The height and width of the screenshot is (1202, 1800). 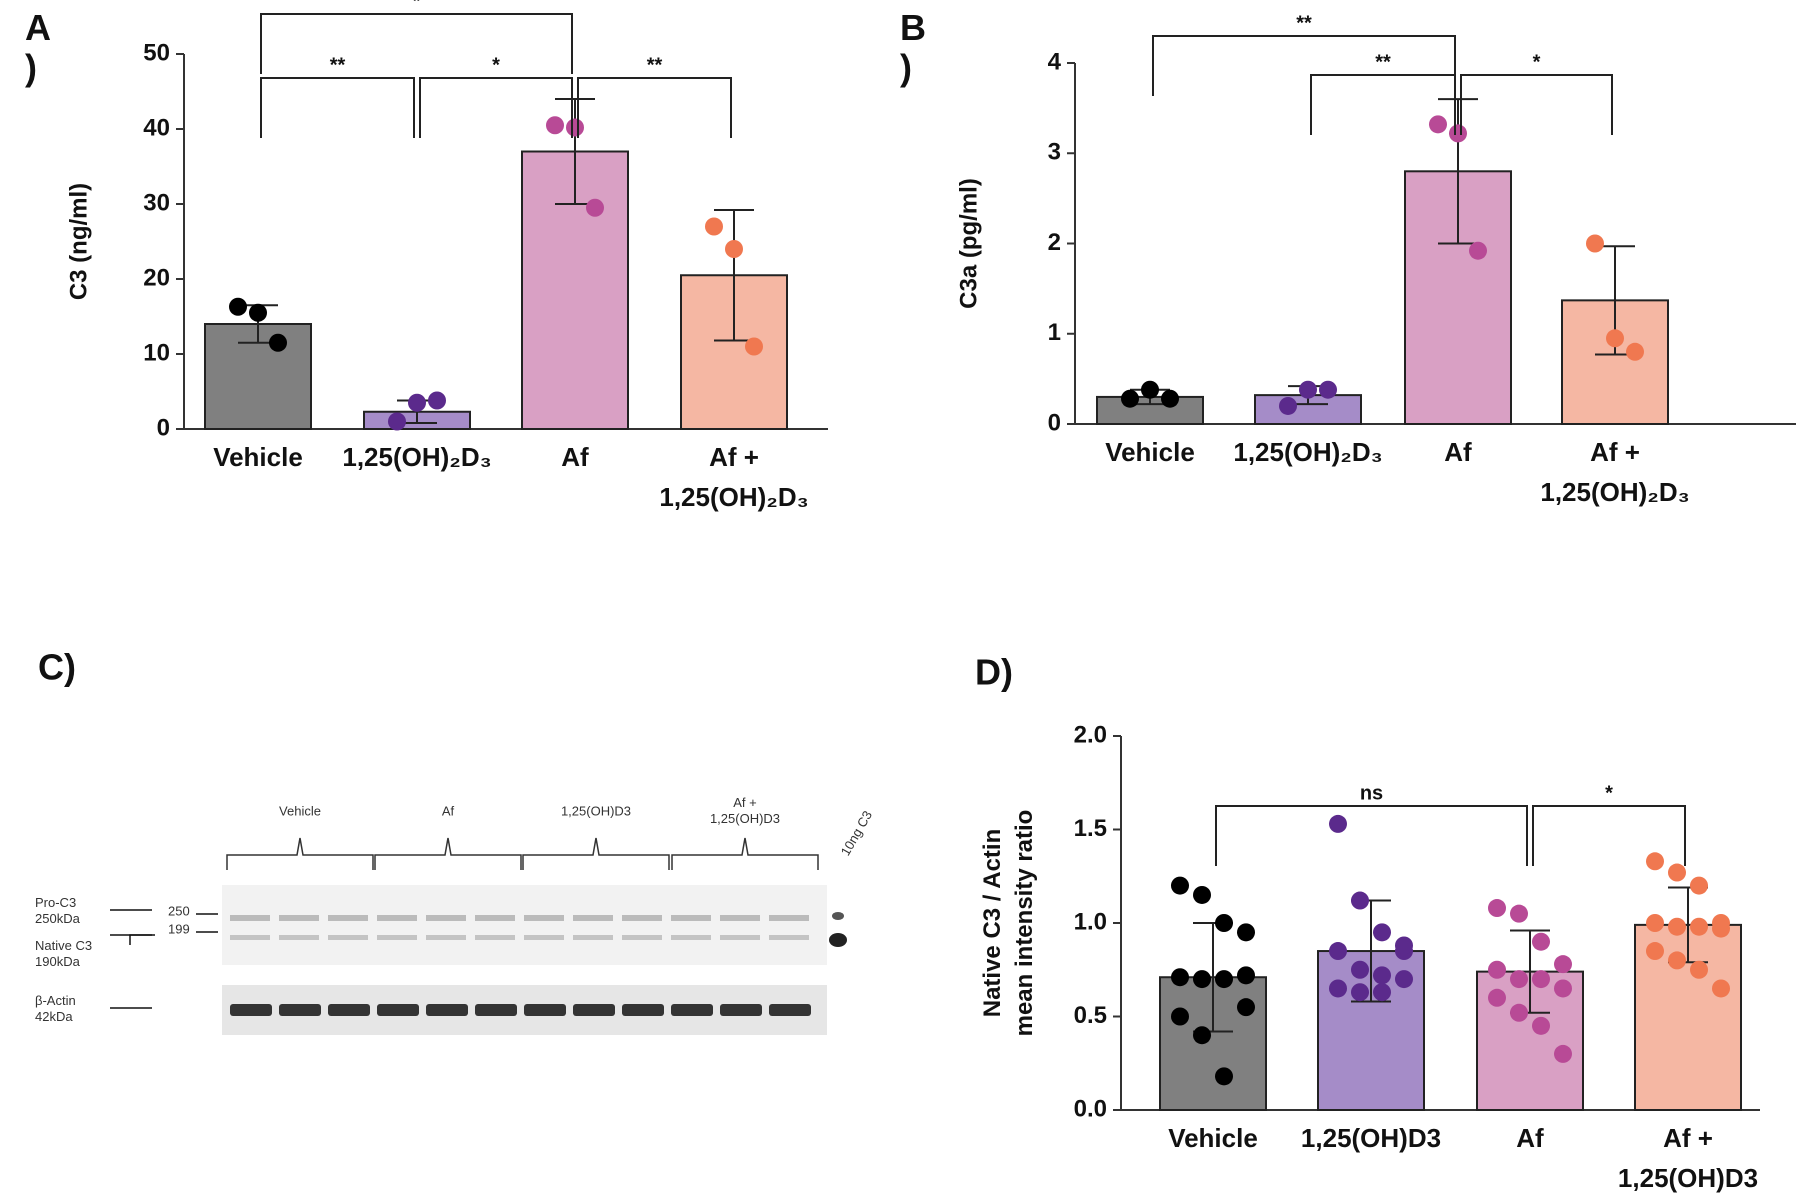 What do you see at coordinates (63, 953) in the screenshot?
I see `band-label: Native C3 190kDa` at bounding box center [63, 953].